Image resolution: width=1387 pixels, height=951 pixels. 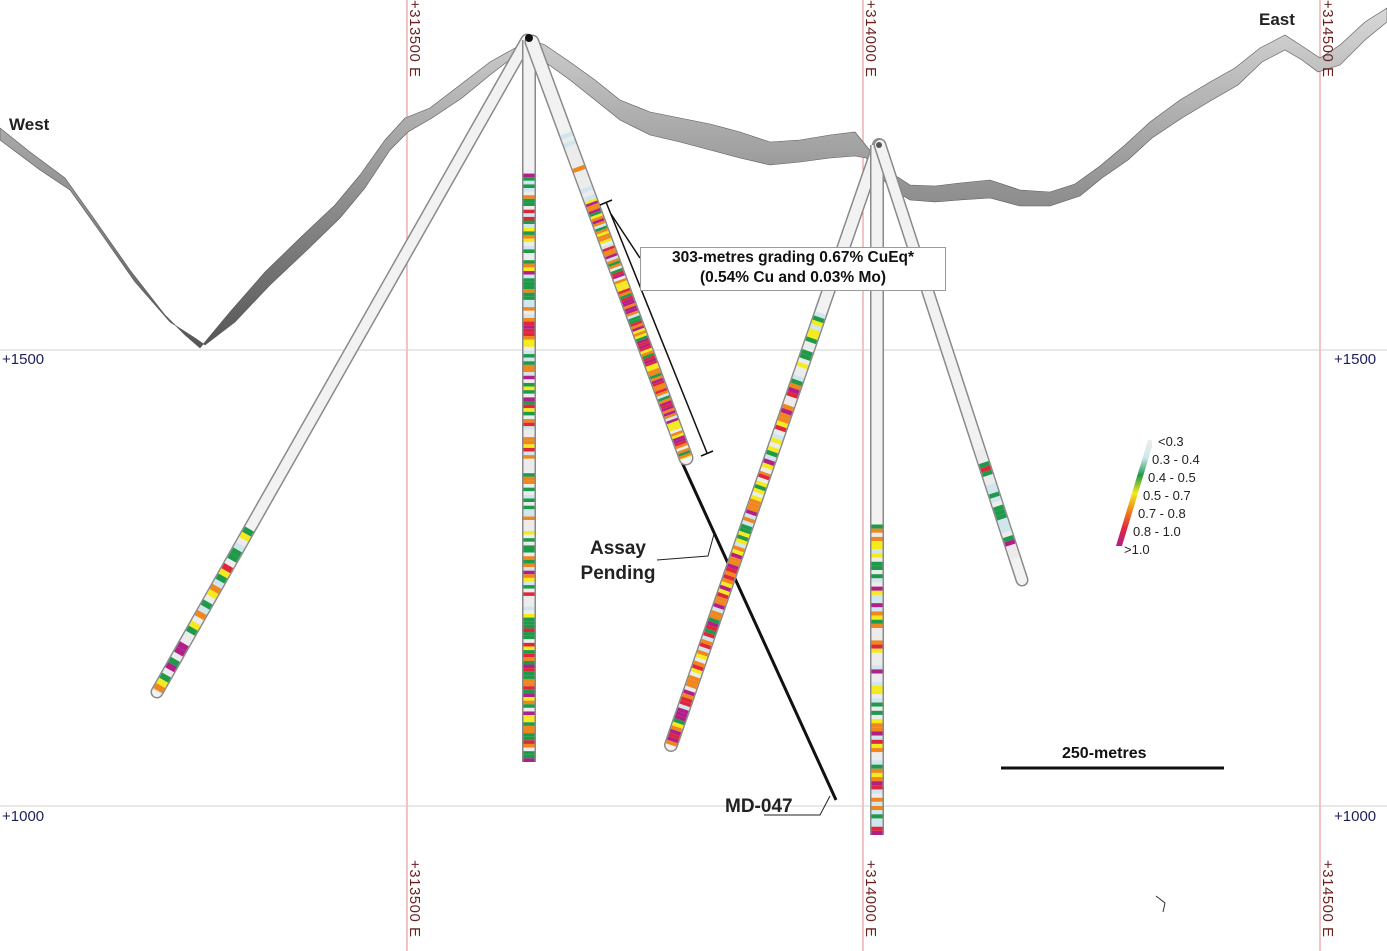 What do you see at coordinates (951, 362) in the screenshot?
I see `drillhole-east-inclined` at bounding box center [951, 362].